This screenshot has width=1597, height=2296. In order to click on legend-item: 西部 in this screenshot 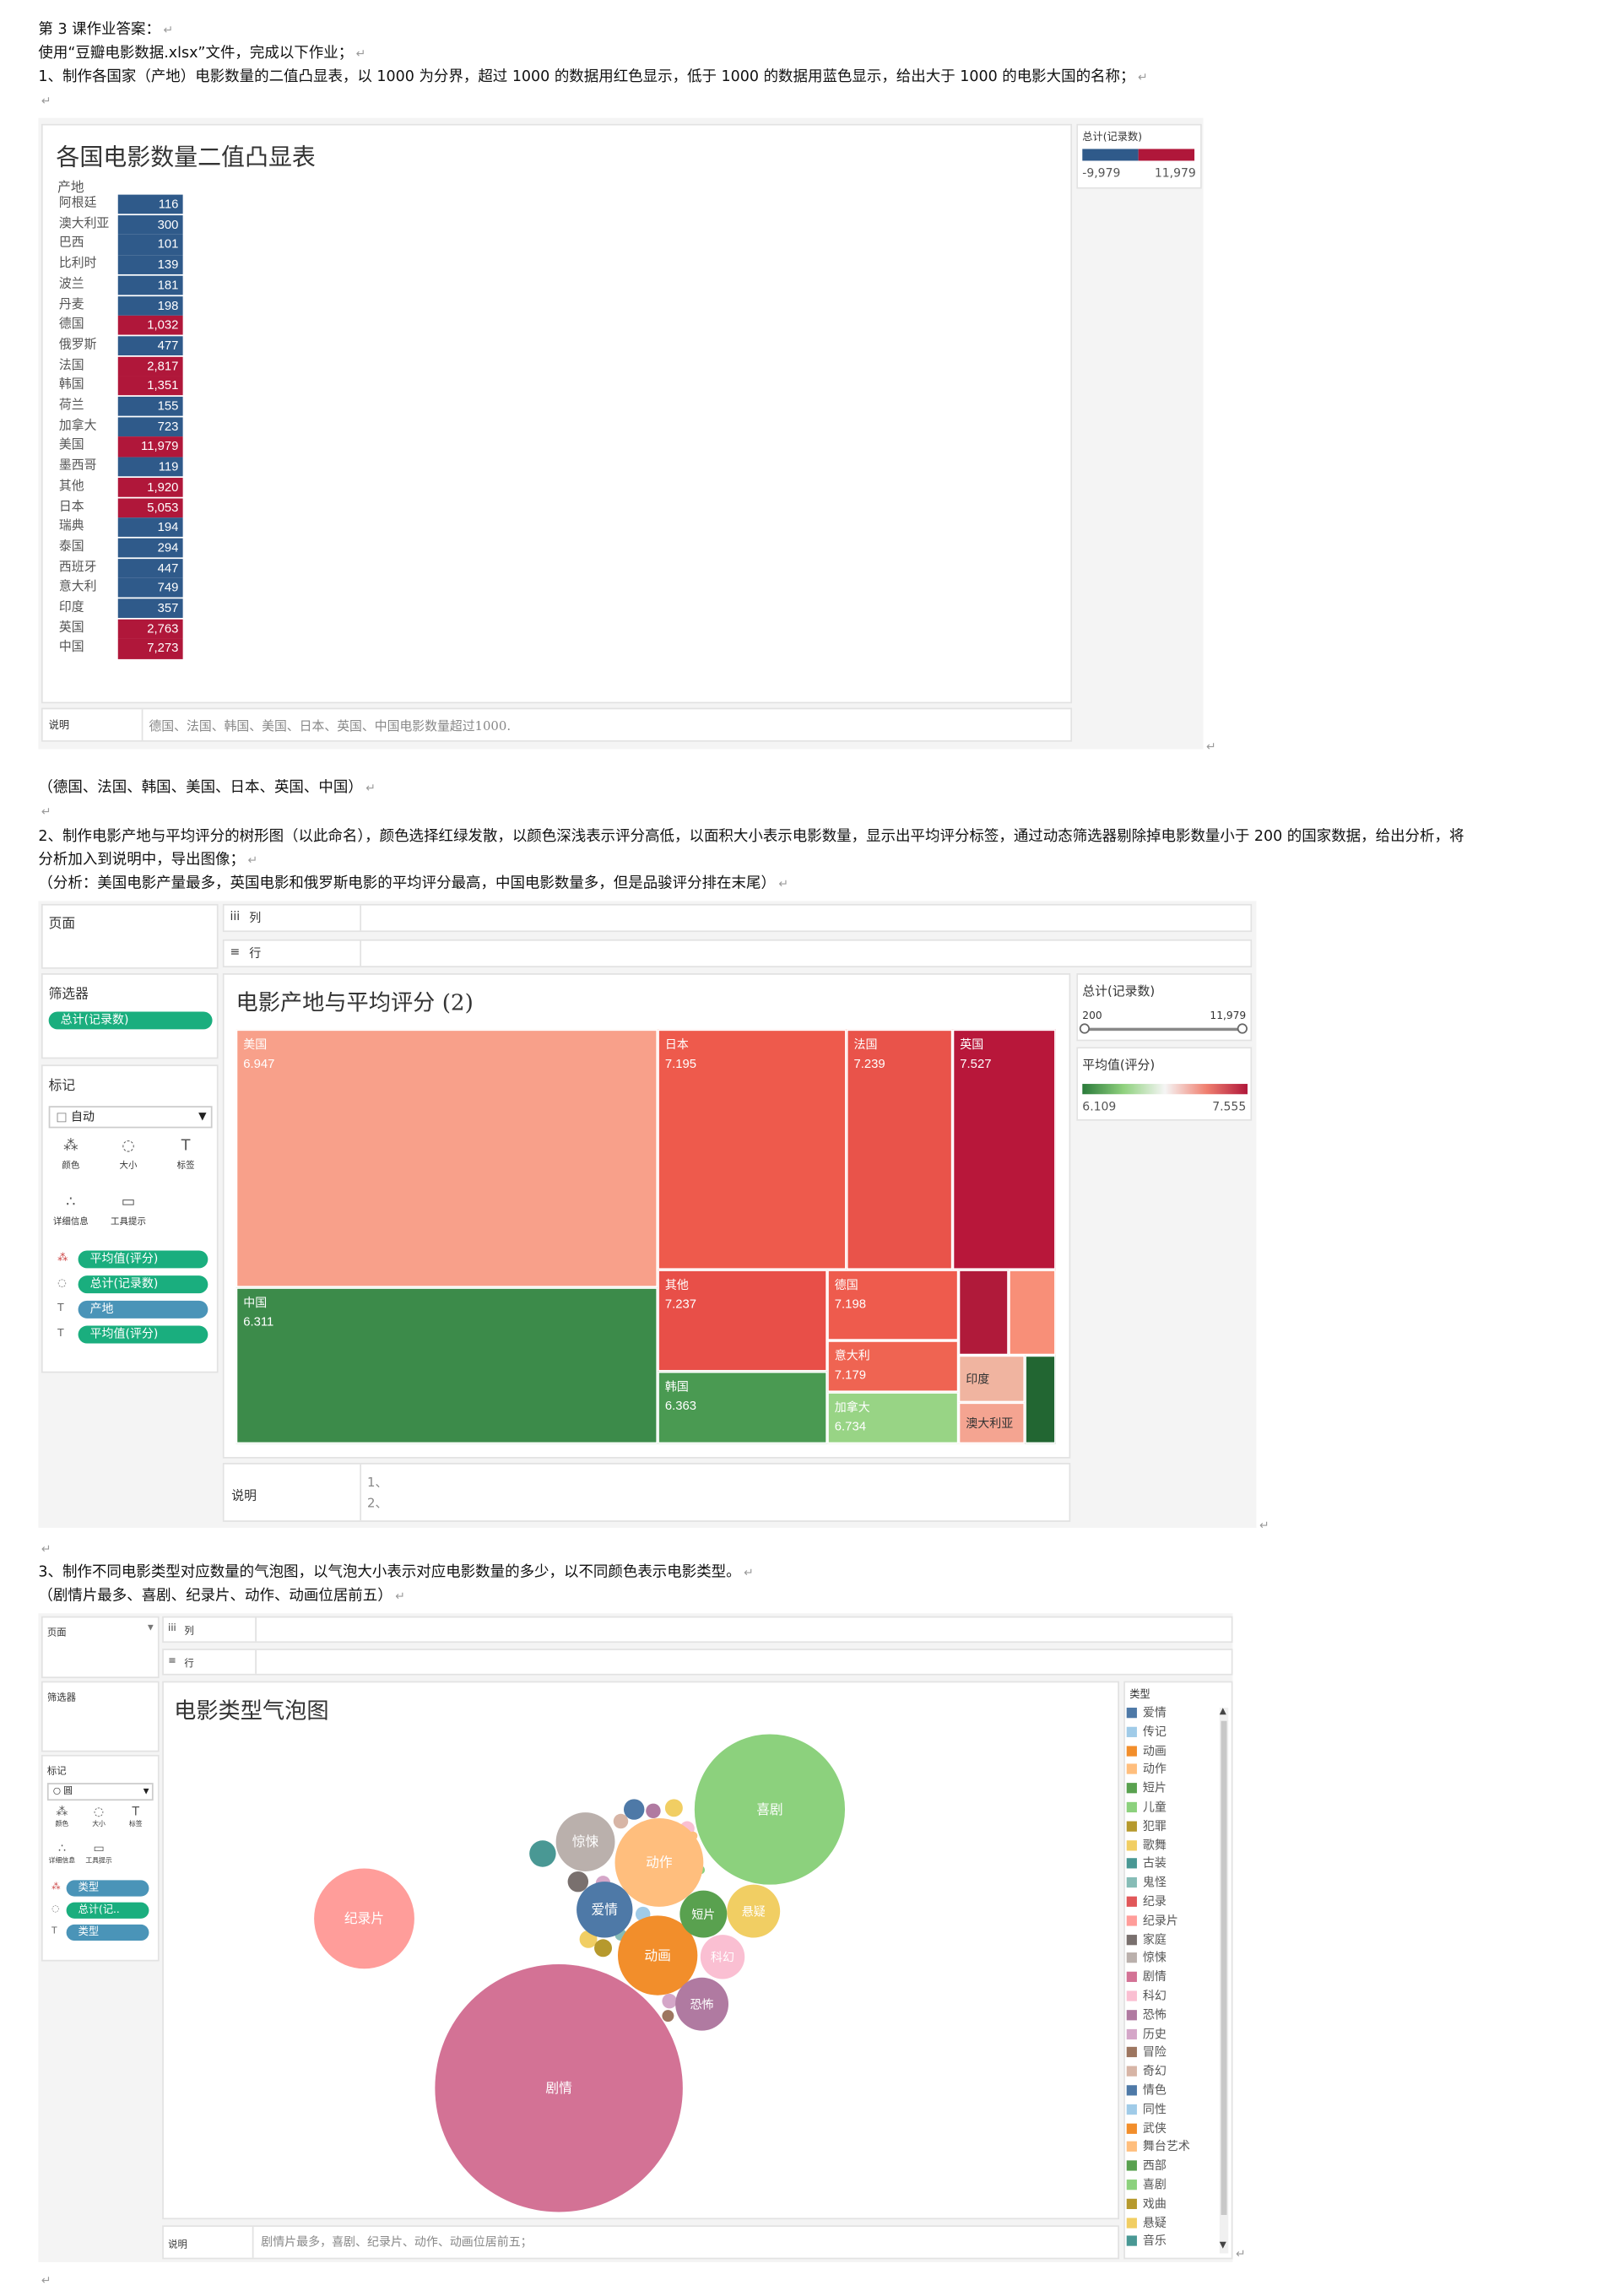, I will do `click(1146, 2167)`.